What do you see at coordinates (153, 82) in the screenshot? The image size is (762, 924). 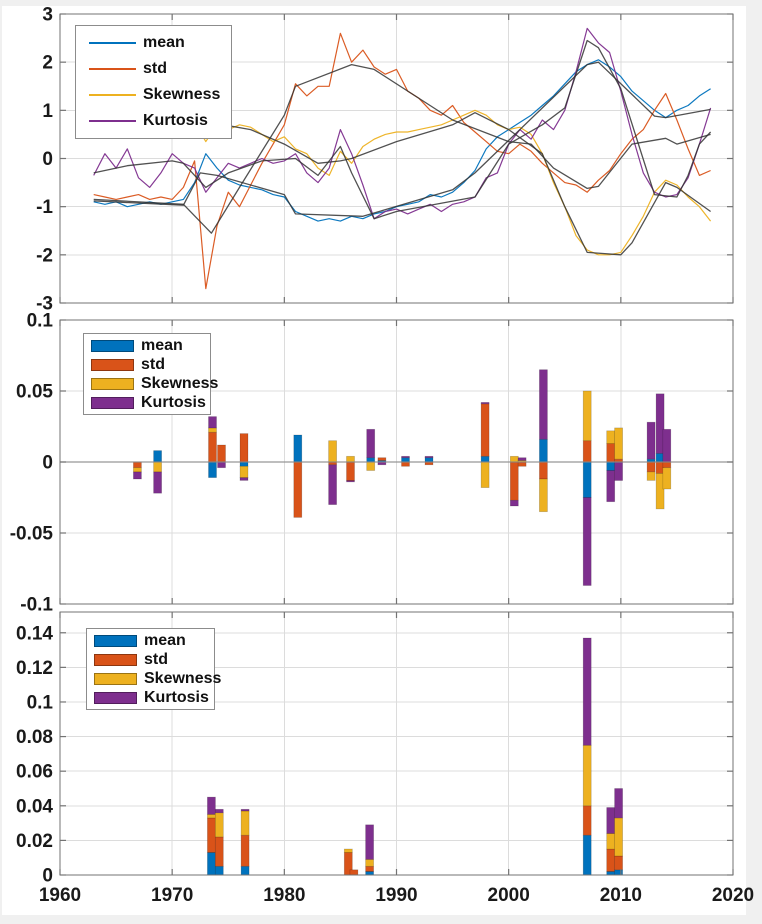 I see `legend-top-panel: mean std Skewness Kurtosis` at bounding box center [153, 82].